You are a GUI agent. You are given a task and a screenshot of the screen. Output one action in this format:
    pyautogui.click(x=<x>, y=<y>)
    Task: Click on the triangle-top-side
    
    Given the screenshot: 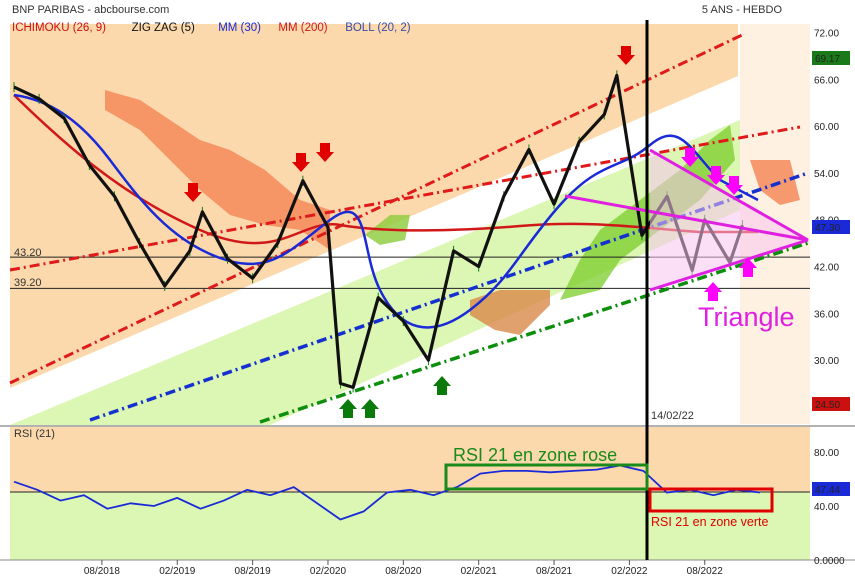 What is the action you would take?
    pyautogui.click(x=729, y=195)
    